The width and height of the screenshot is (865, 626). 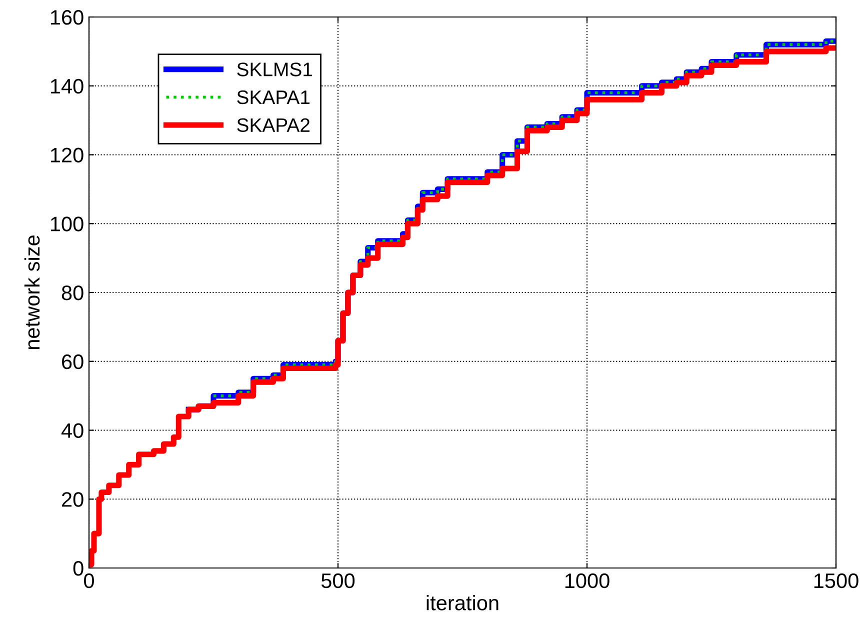 What do you see at coordinates (273, 125) in the screenshot?
I see `legend-label: SKAPA2` at bounding box center [273, 125].